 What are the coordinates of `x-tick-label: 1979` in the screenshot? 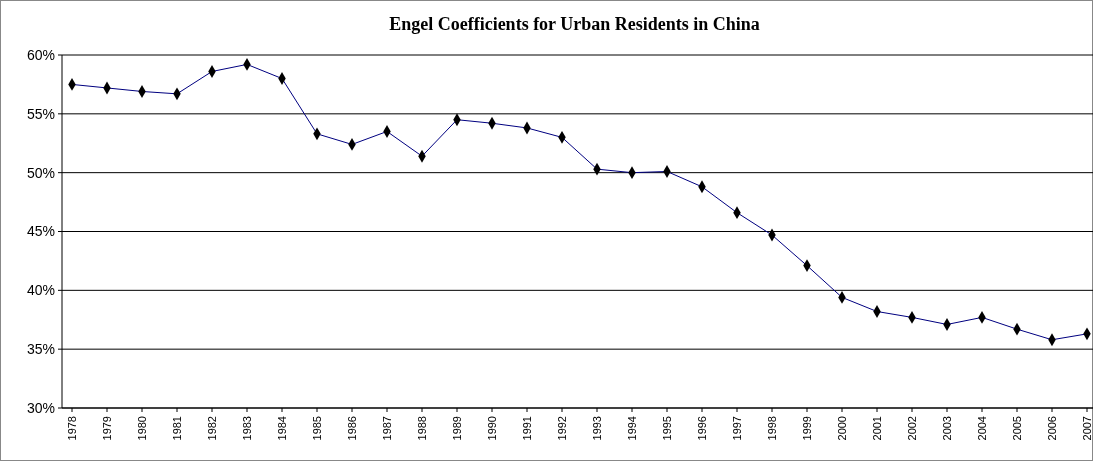 It's located at (107, 428).